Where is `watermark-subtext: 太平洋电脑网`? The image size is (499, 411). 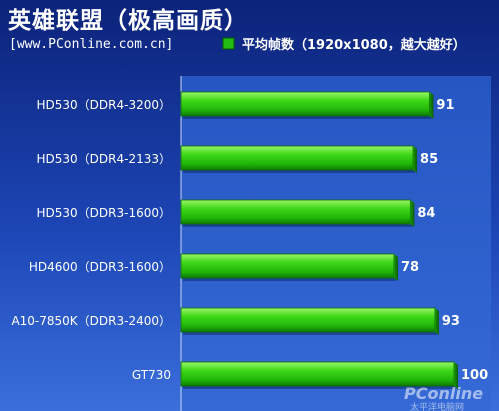
watermark-subtext: 太平洋电脑网 is located at coordinates (437, 406).